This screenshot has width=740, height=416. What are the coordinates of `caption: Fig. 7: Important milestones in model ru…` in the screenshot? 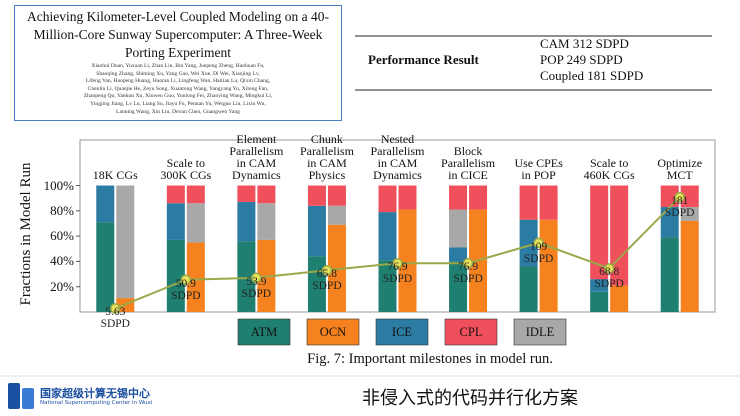 It's located at (430, 359).